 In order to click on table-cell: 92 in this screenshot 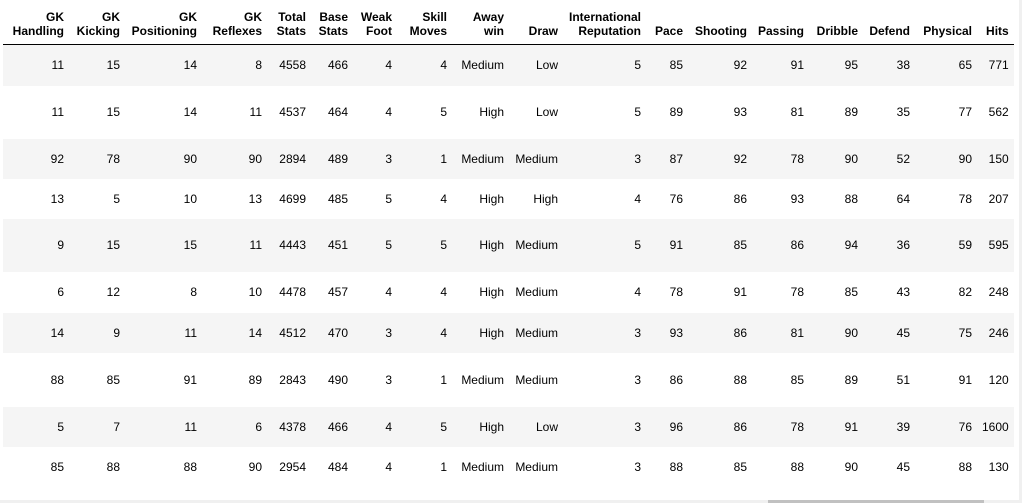, I will do `click(720, 158)`.